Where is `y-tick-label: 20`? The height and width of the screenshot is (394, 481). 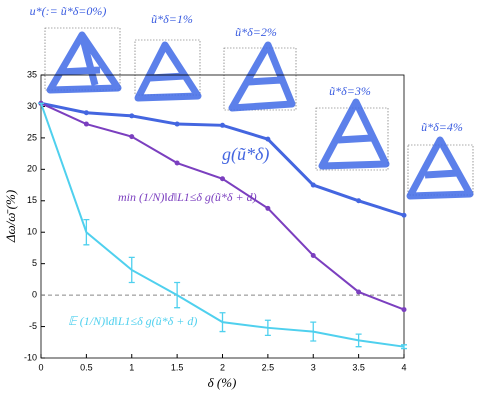 y-tick-label: 20 is located at coordinates (32, 169).